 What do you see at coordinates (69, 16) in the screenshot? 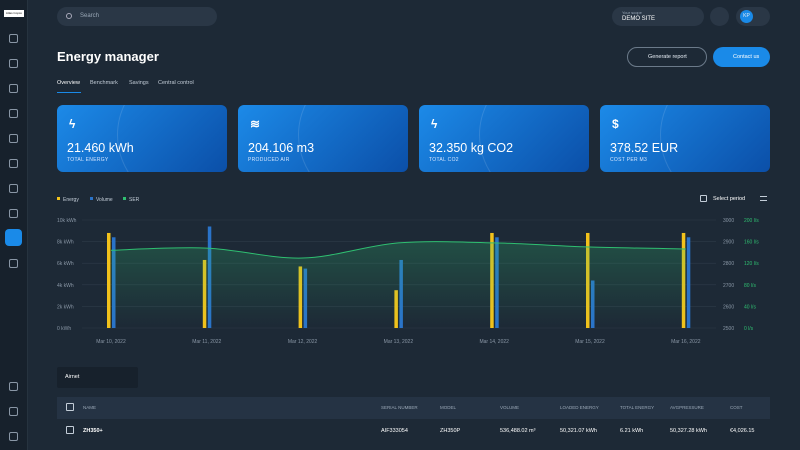
I see `search-icon` at bounding box center [69, 16].